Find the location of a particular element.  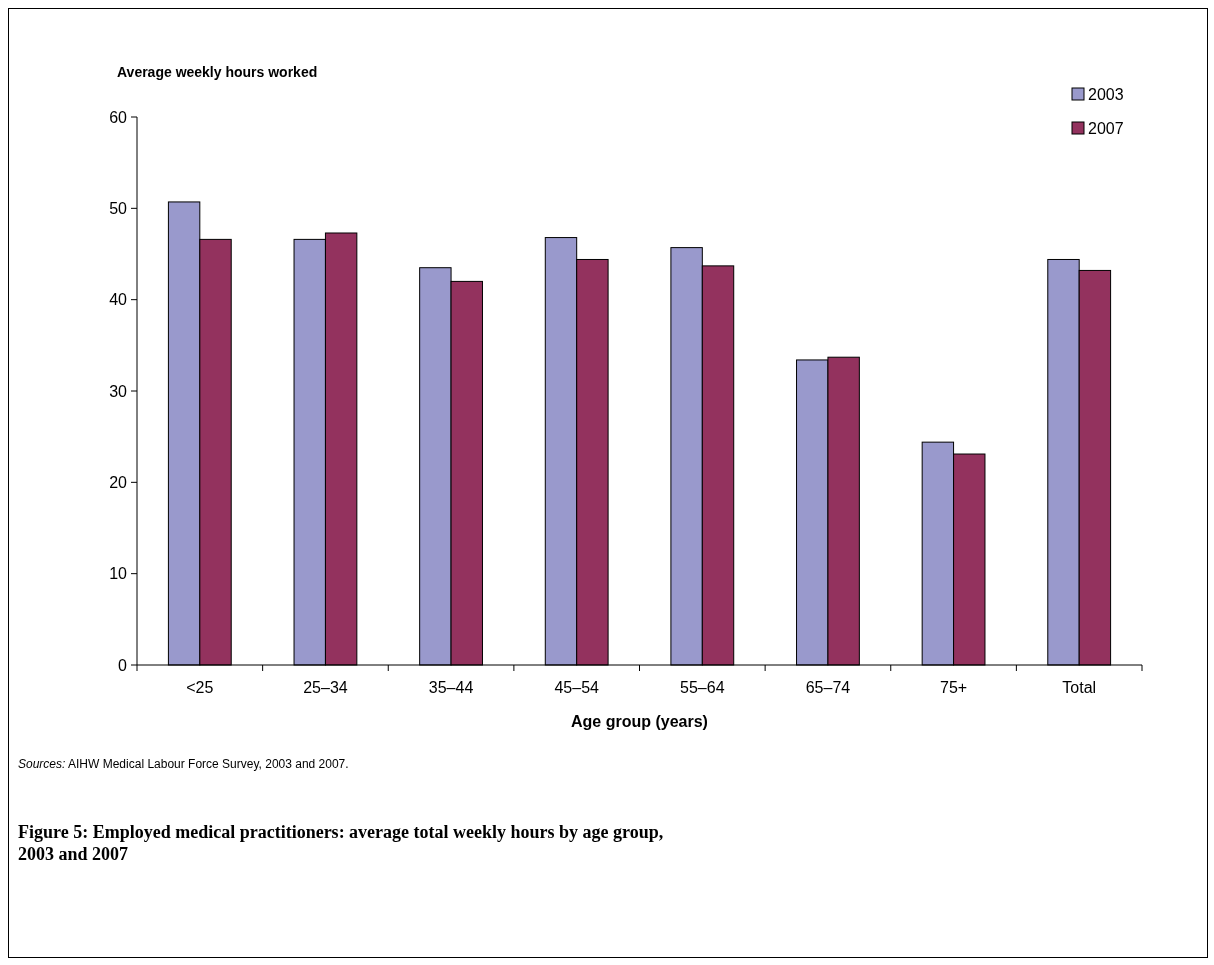

y-tick-label: 0 is located at coordinates (123, 665).